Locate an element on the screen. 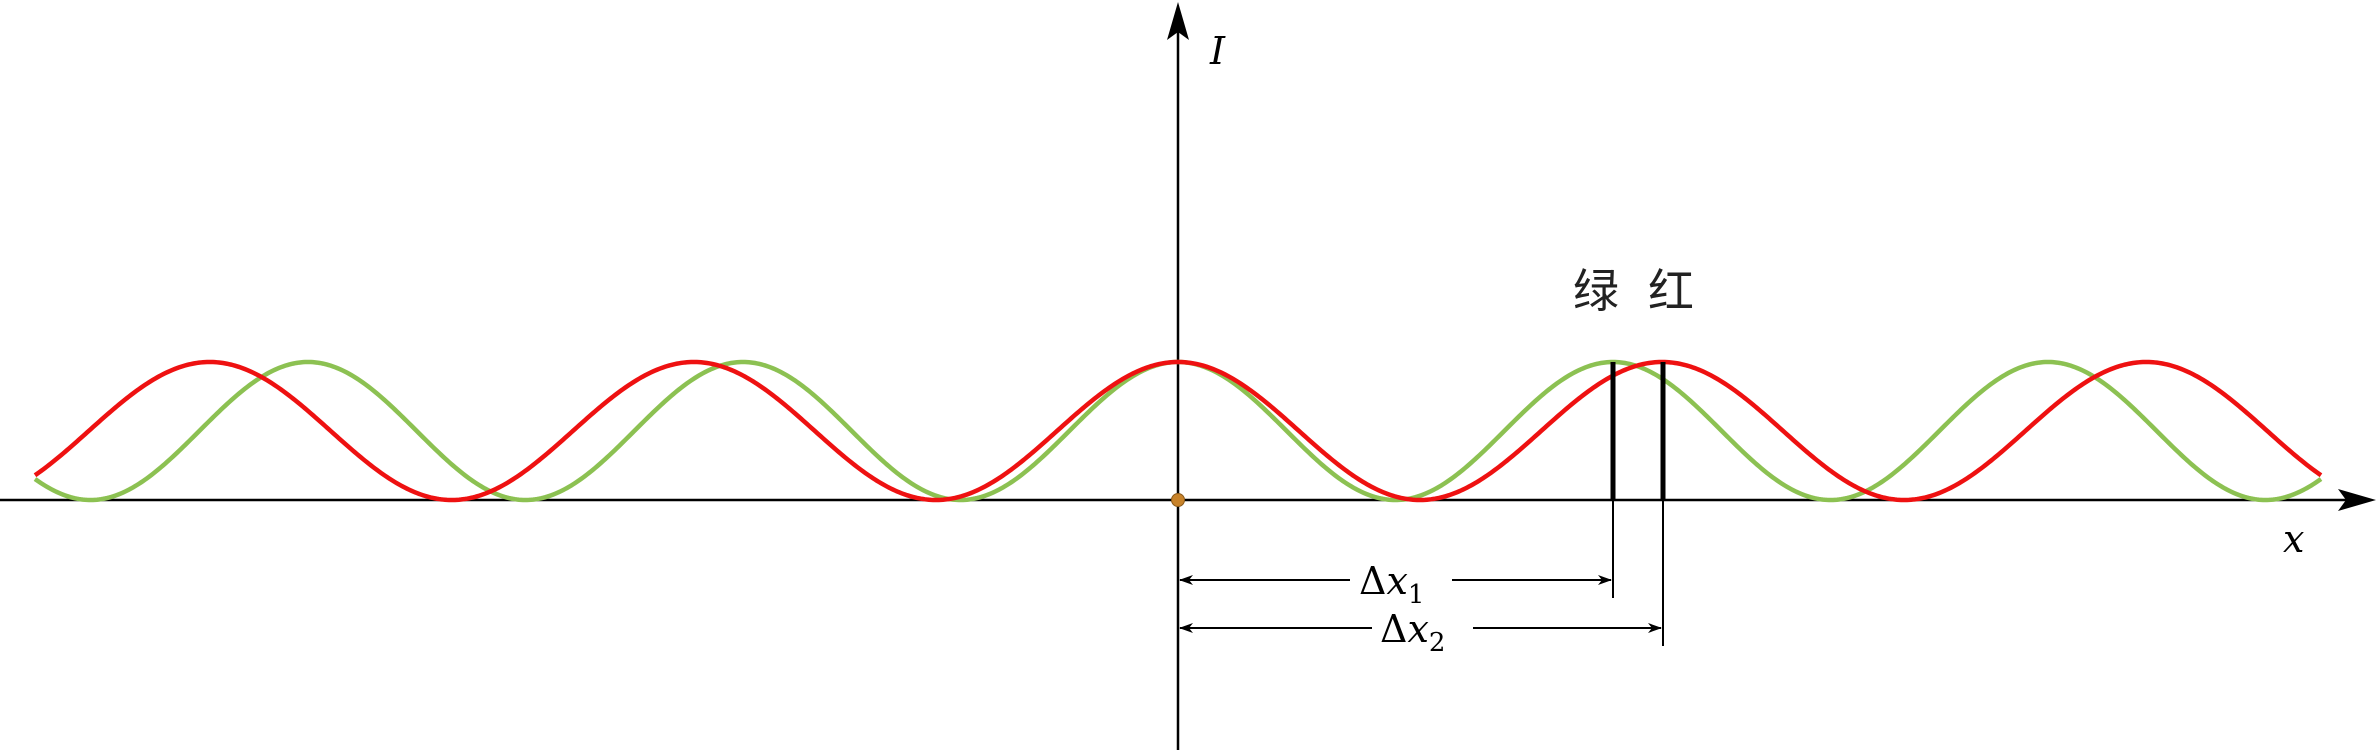 The width and height of the screenshot is (2379, 750). y-axis-label: I is located at coordinates (1217, 51).